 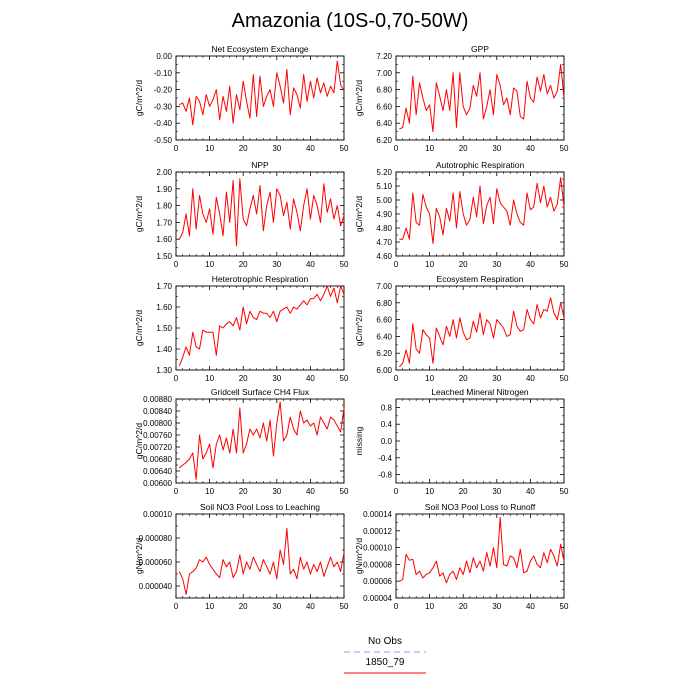 What do you see at coordinates (480, 507) in the screenshot?
I see `panel-title: Soil NO3 Pool Loss to Runoff` at bounding box center [480, 507].